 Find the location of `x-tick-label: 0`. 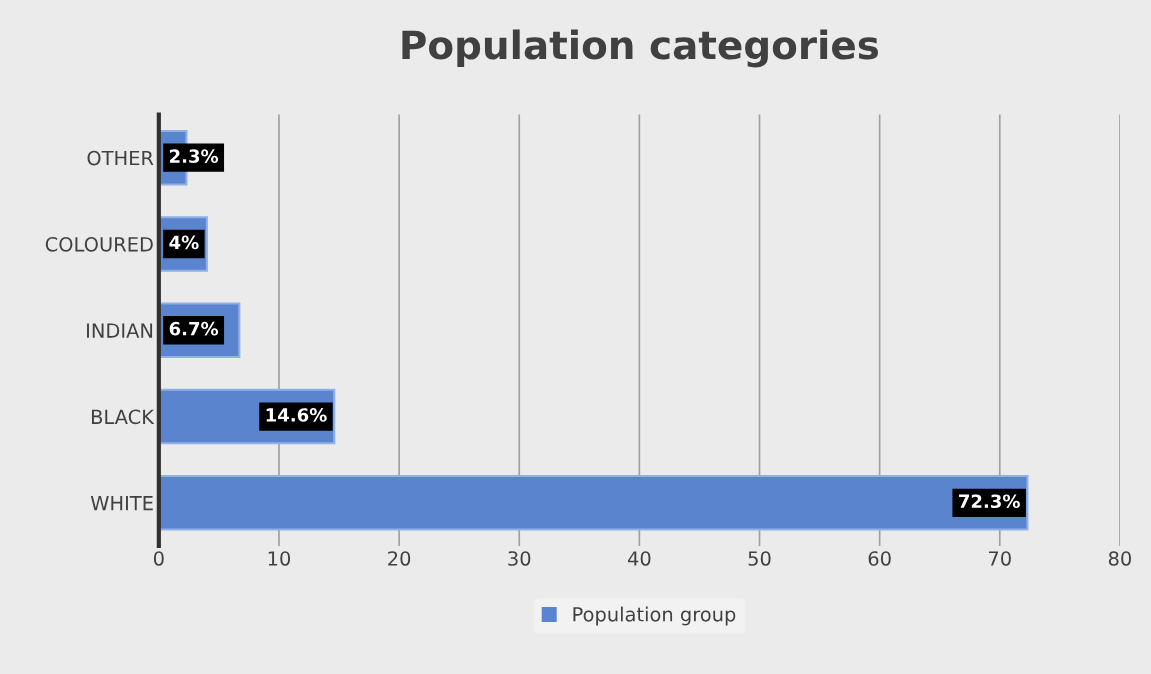

x-tick-label: 0 is located at coordinates (158, 558).